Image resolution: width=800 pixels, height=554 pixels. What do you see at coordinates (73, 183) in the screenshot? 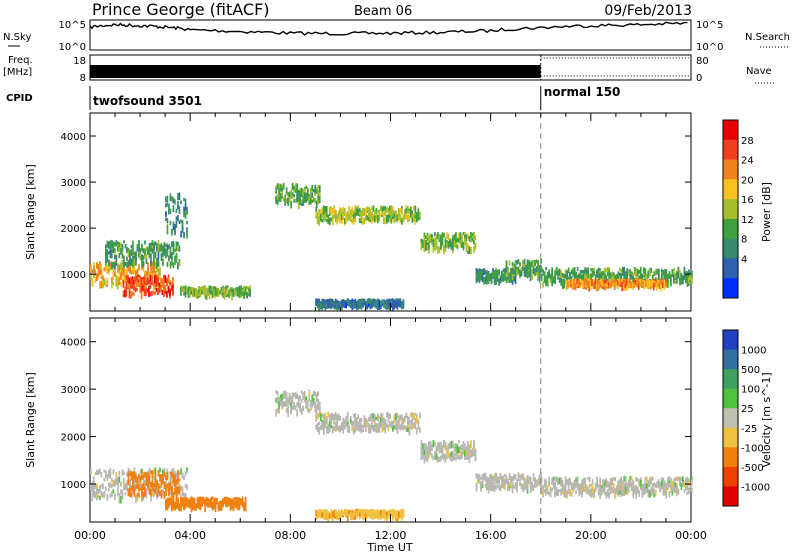
I see `y-tick-label: 3000` at bounding box center [73, 183].